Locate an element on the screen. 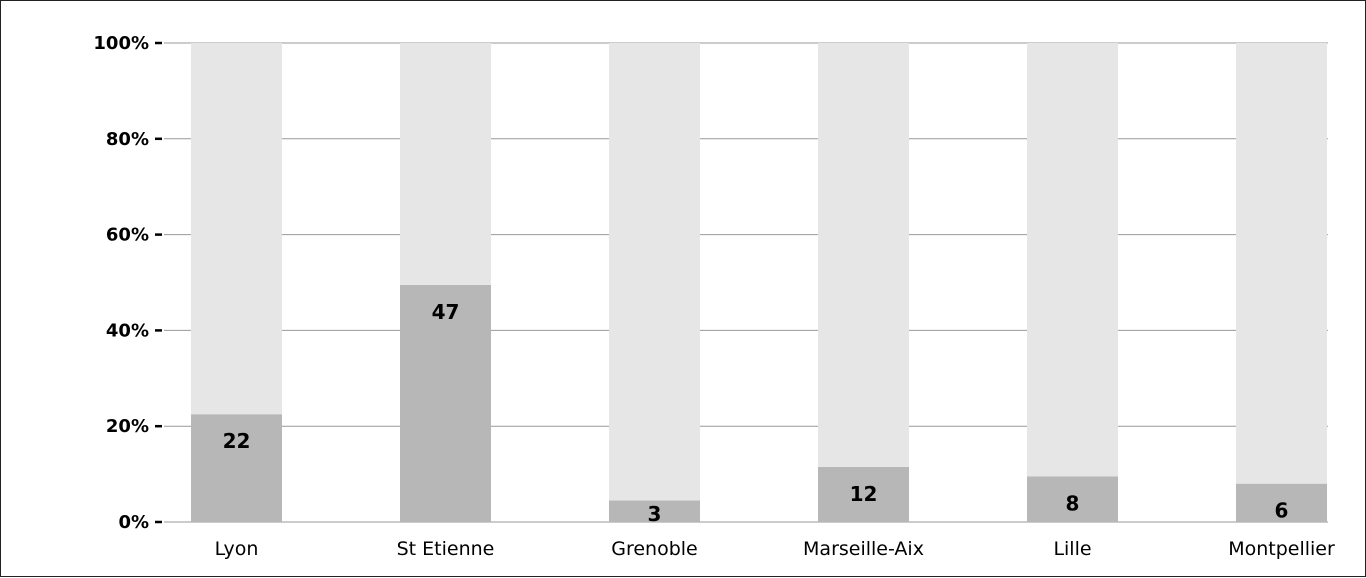  data-label: 6 is located at coordinates (1282, 511).